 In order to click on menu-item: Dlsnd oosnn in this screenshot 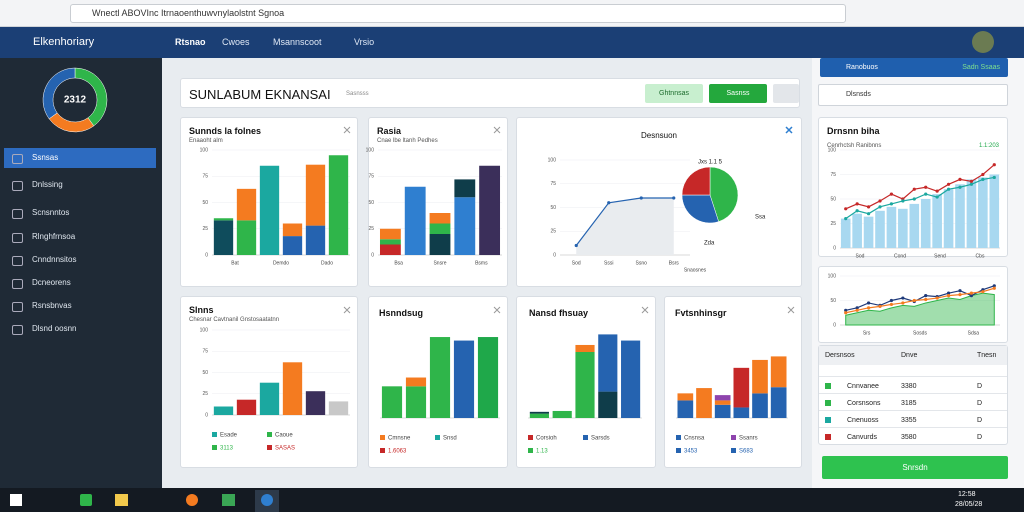, I will do `click(79, 329)`.